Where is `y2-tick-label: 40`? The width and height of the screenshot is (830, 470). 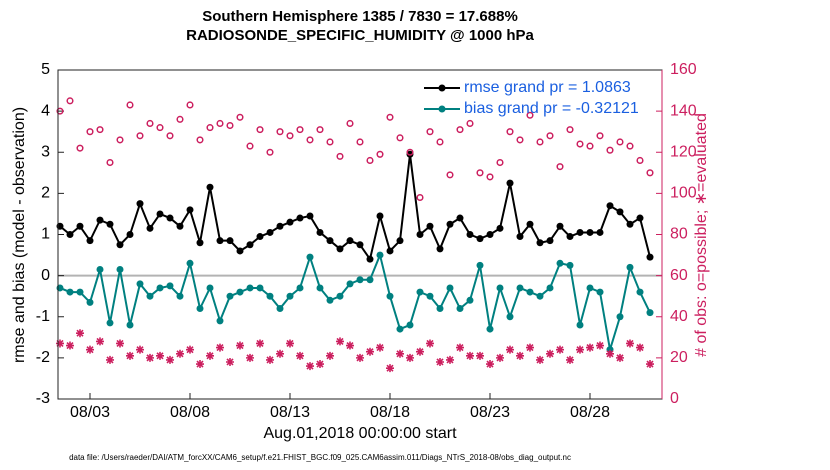
y2-tick-label: 40 is located at coordinates (679, 316).